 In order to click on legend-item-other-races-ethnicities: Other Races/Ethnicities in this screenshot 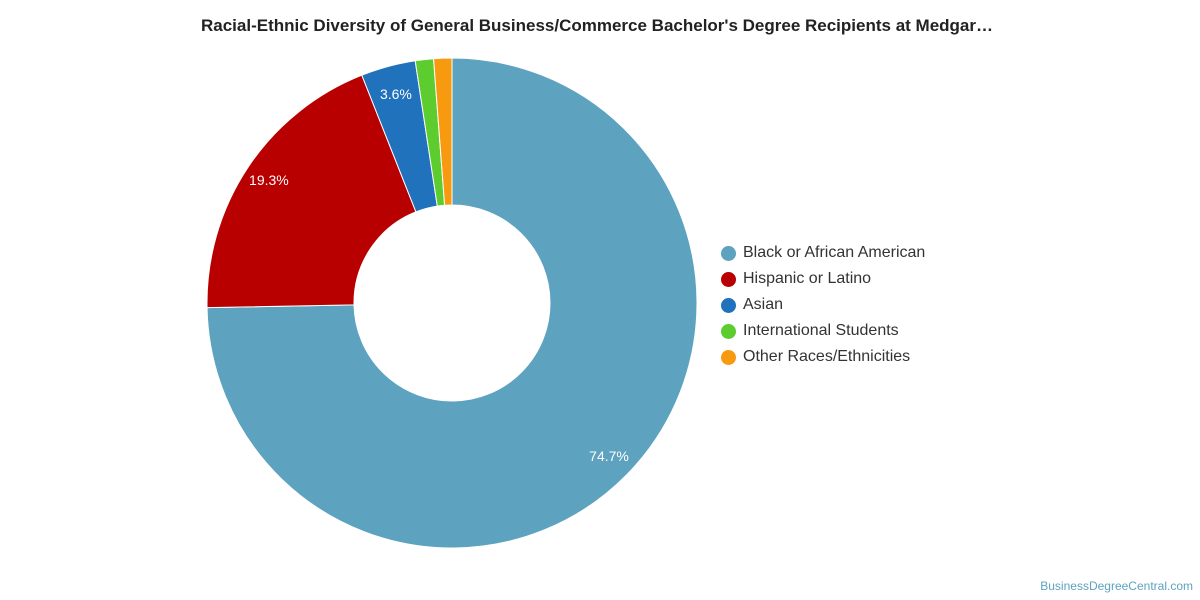, I will do `click(823, 357)`.